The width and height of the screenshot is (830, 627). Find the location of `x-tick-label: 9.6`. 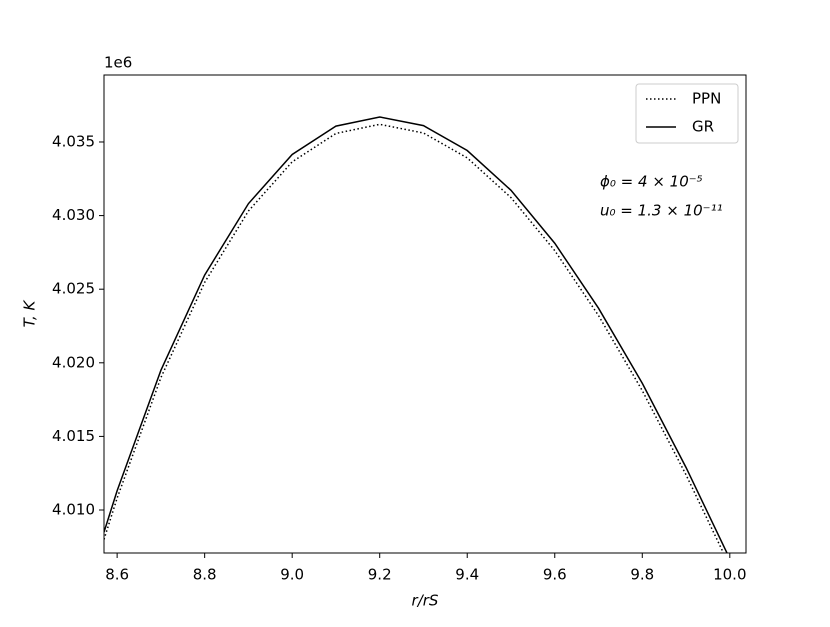

x-tick-label: 9.6 is located at coordinates (555, 575).